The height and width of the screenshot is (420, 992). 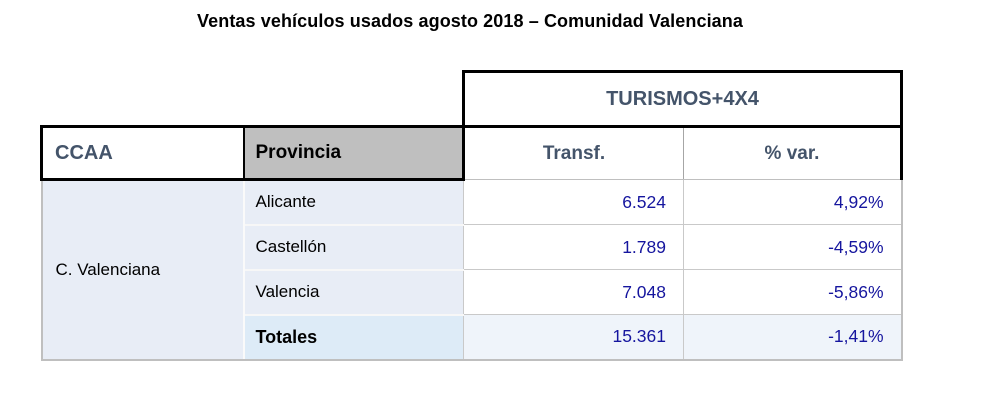 What do you see at coordinates (353, 337) in the screenshot?
I see `totals-label-cell: Totales` at bounding box center [353, 337].